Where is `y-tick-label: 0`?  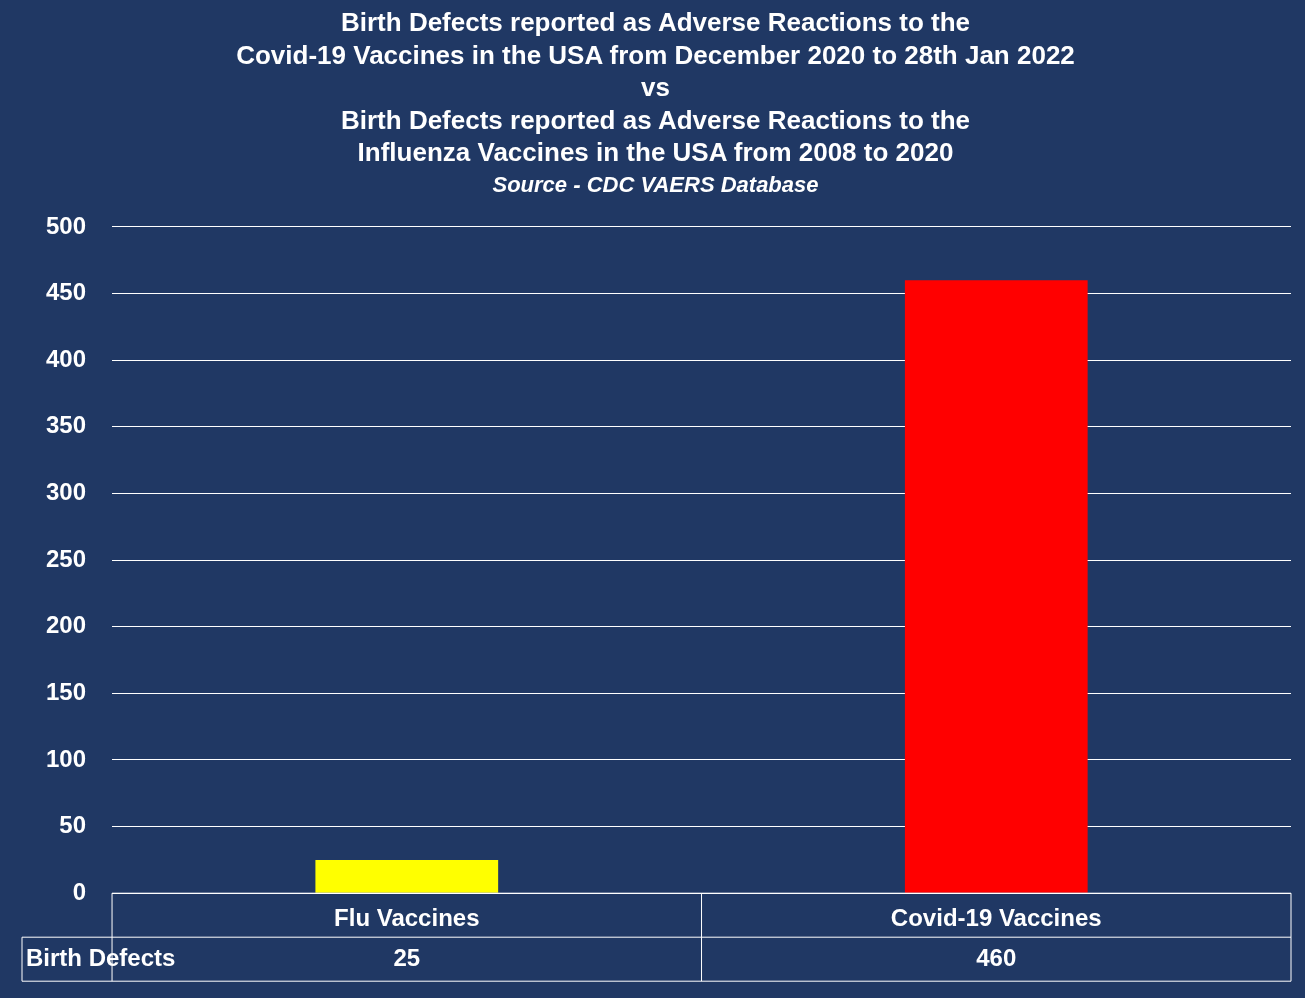
y-tick-label: 0 is located at coordinates (79, 891).